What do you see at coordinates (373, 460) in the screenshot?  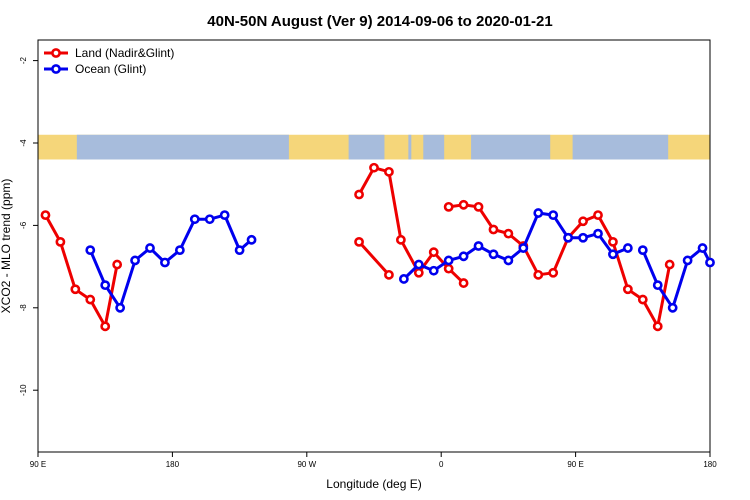 I see `x-axis-ticks: 90 E 180 90 W 0 90 E 180` at bounding box center [373, 460].